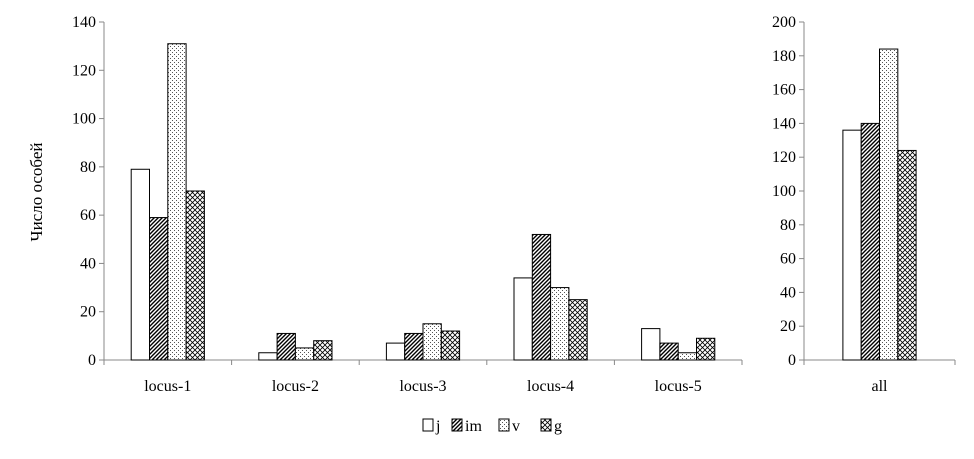  What do you see at coordinates (651, 344) in the screenshot?
I see `left-bar-locus-5-j` at bounding box center [651, 344].